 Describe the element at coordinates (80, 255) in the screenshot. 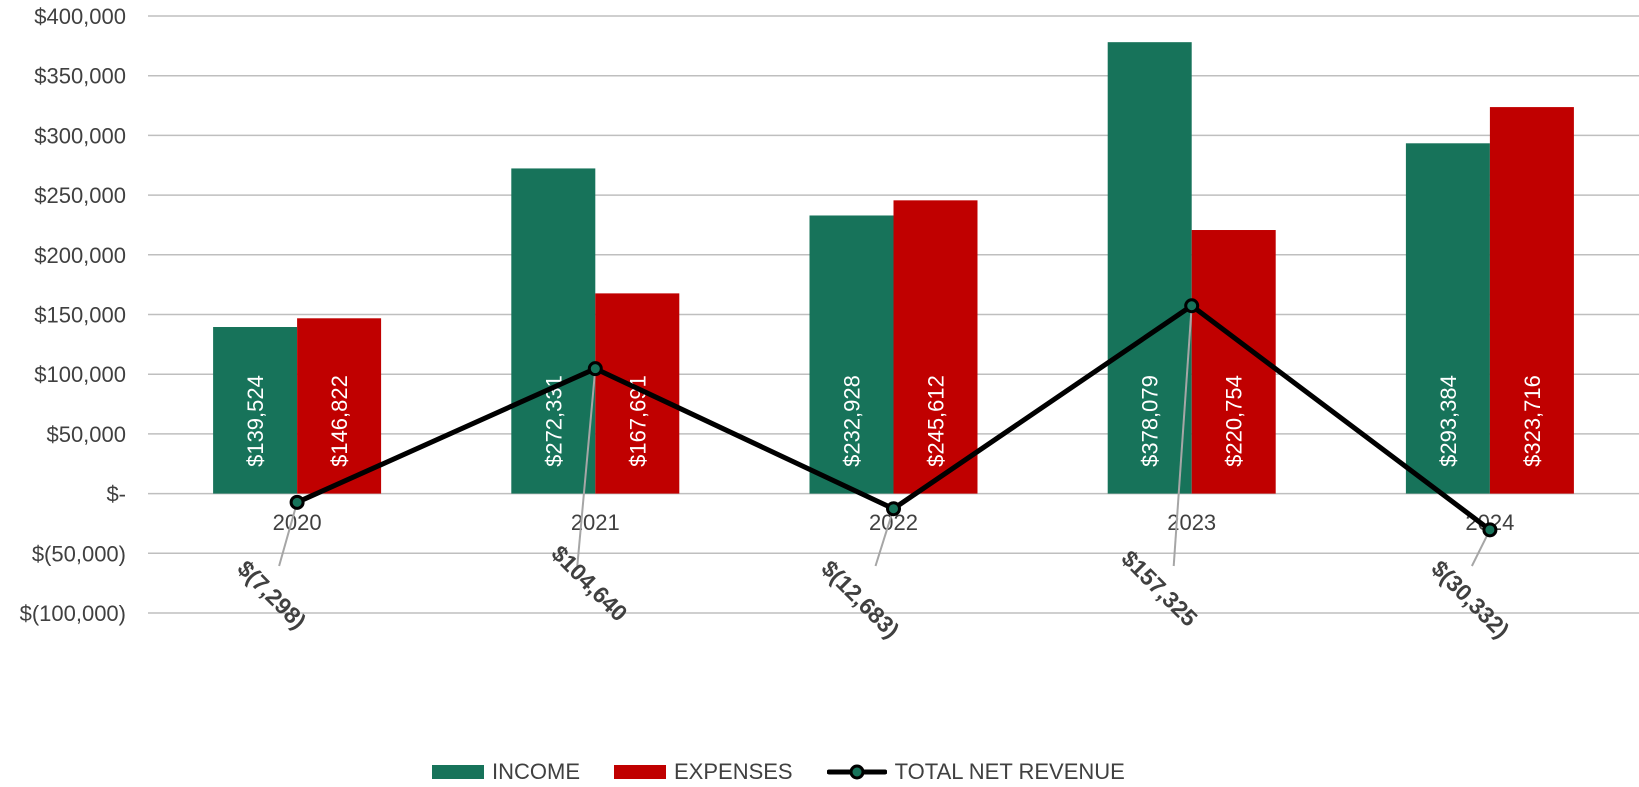

I see `y-tick-label: $200,000` at that location.